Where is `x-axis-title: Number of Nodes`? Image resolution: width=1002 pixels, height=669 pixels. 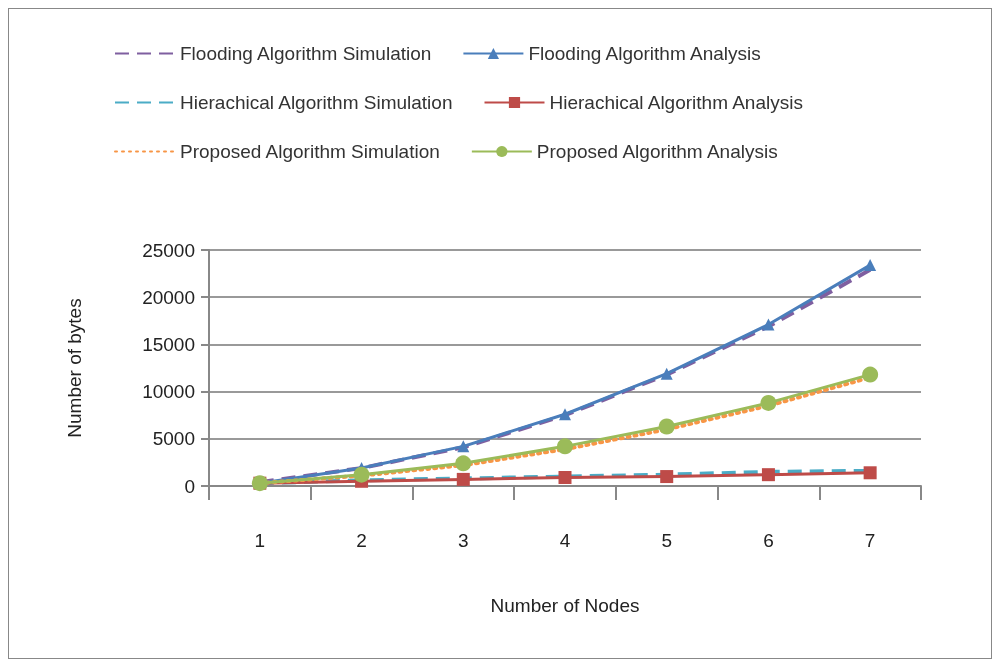
x-axis-title: Number of Nodes is located at coordinates (565, 605).